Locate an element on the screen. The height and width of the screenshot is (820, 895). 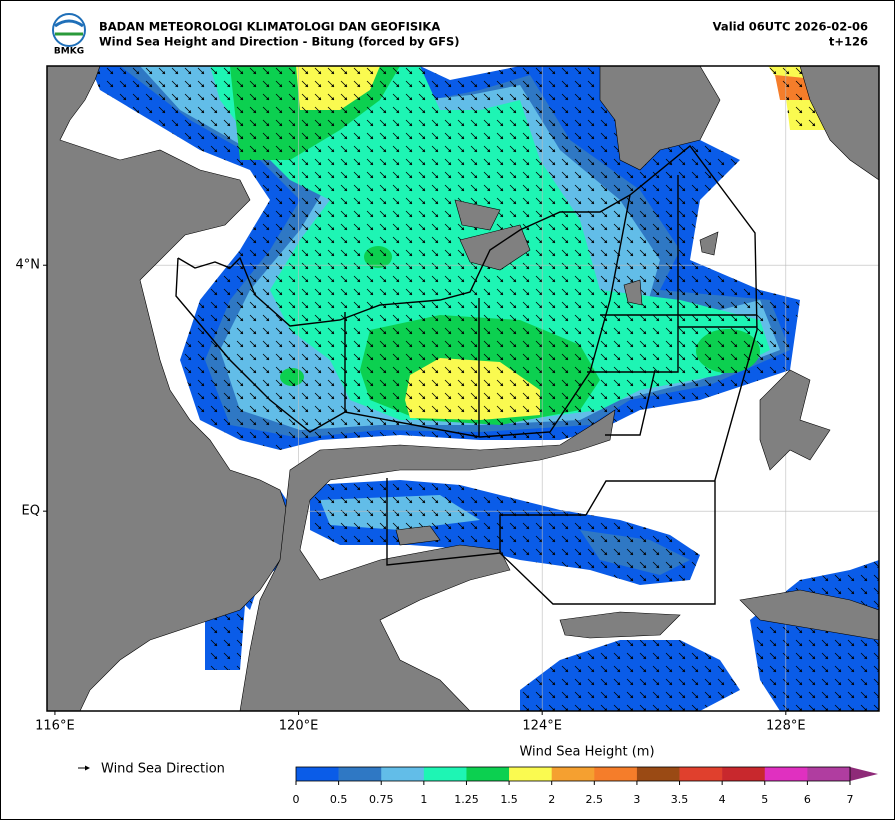
lead-time: t+126 is located at coordinates (848, 42).